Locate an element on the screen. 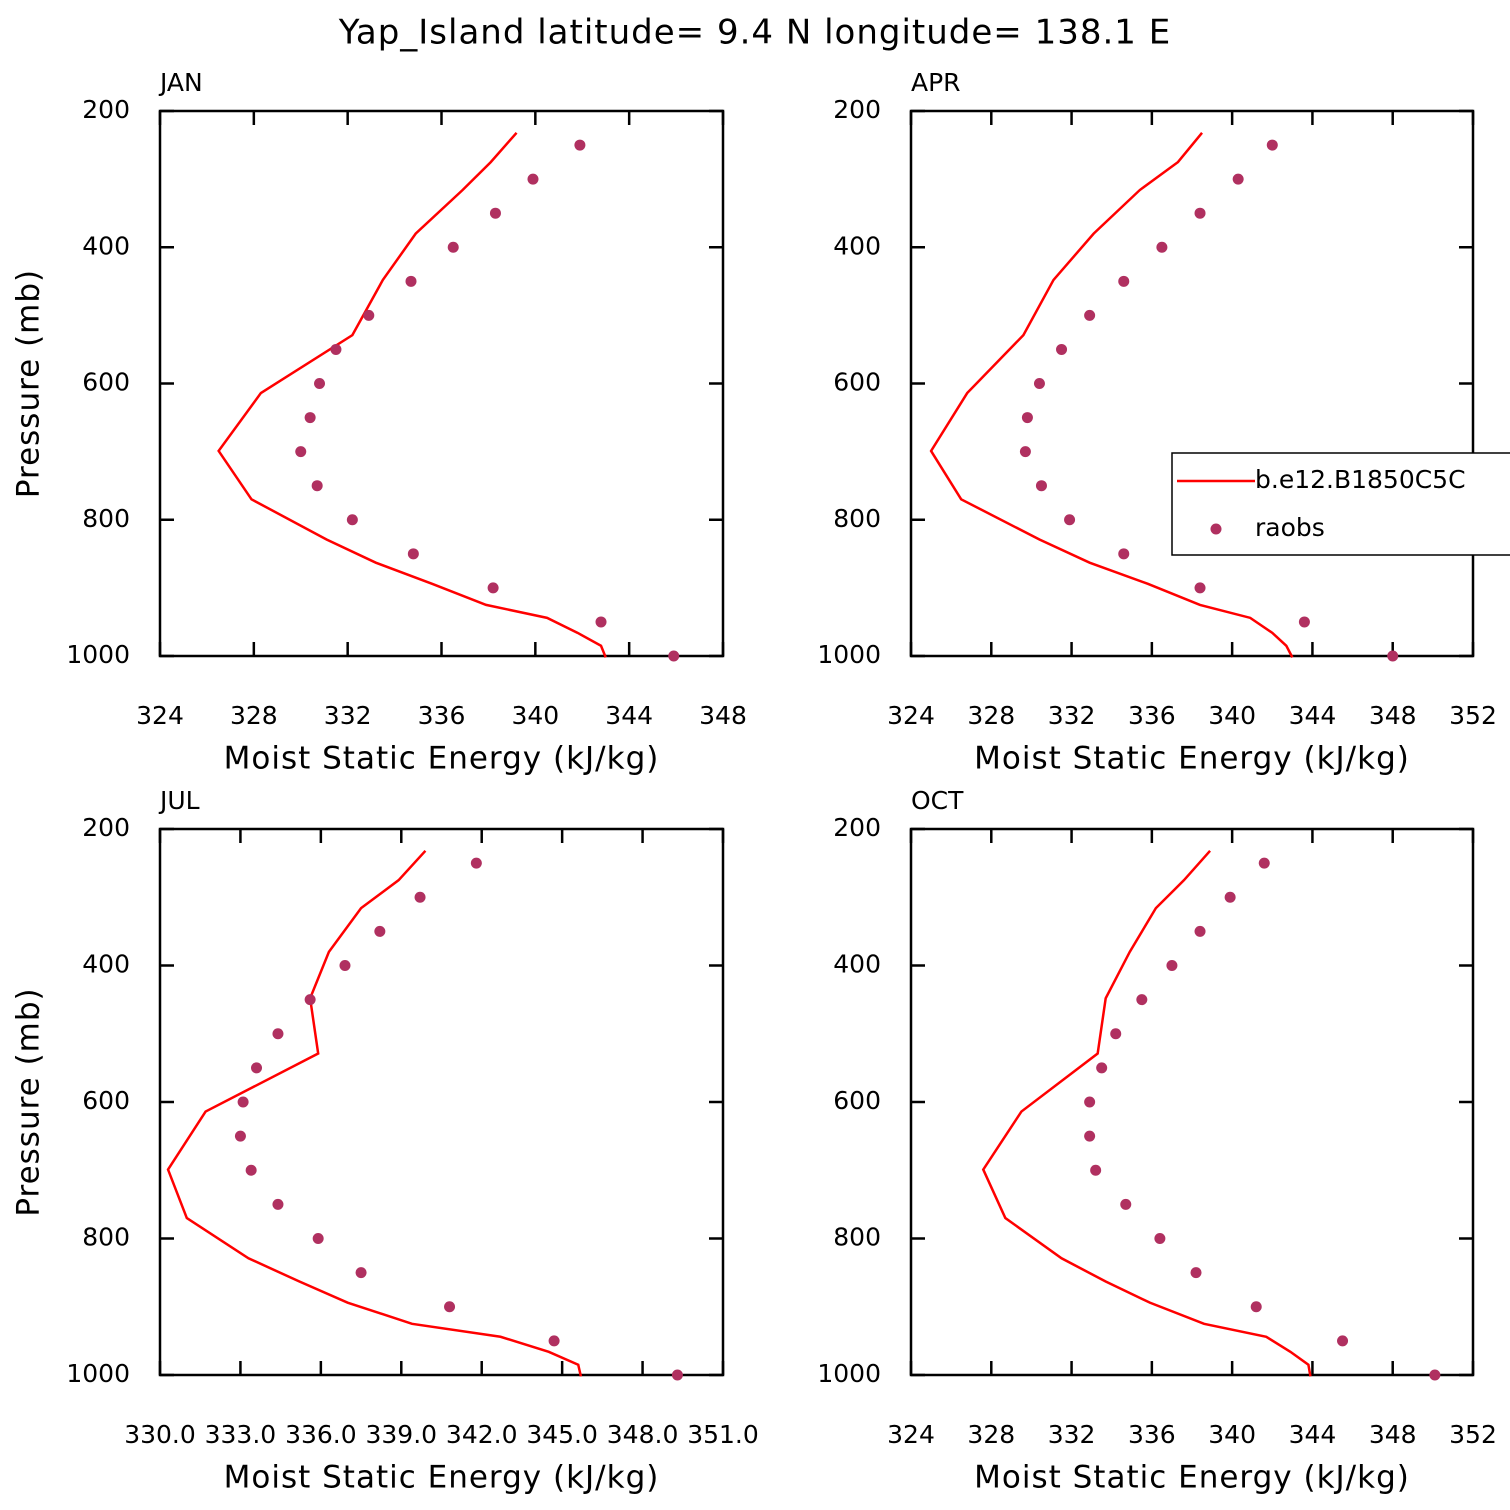  x-tick-label: 348 is located at coordinates (723, 715).